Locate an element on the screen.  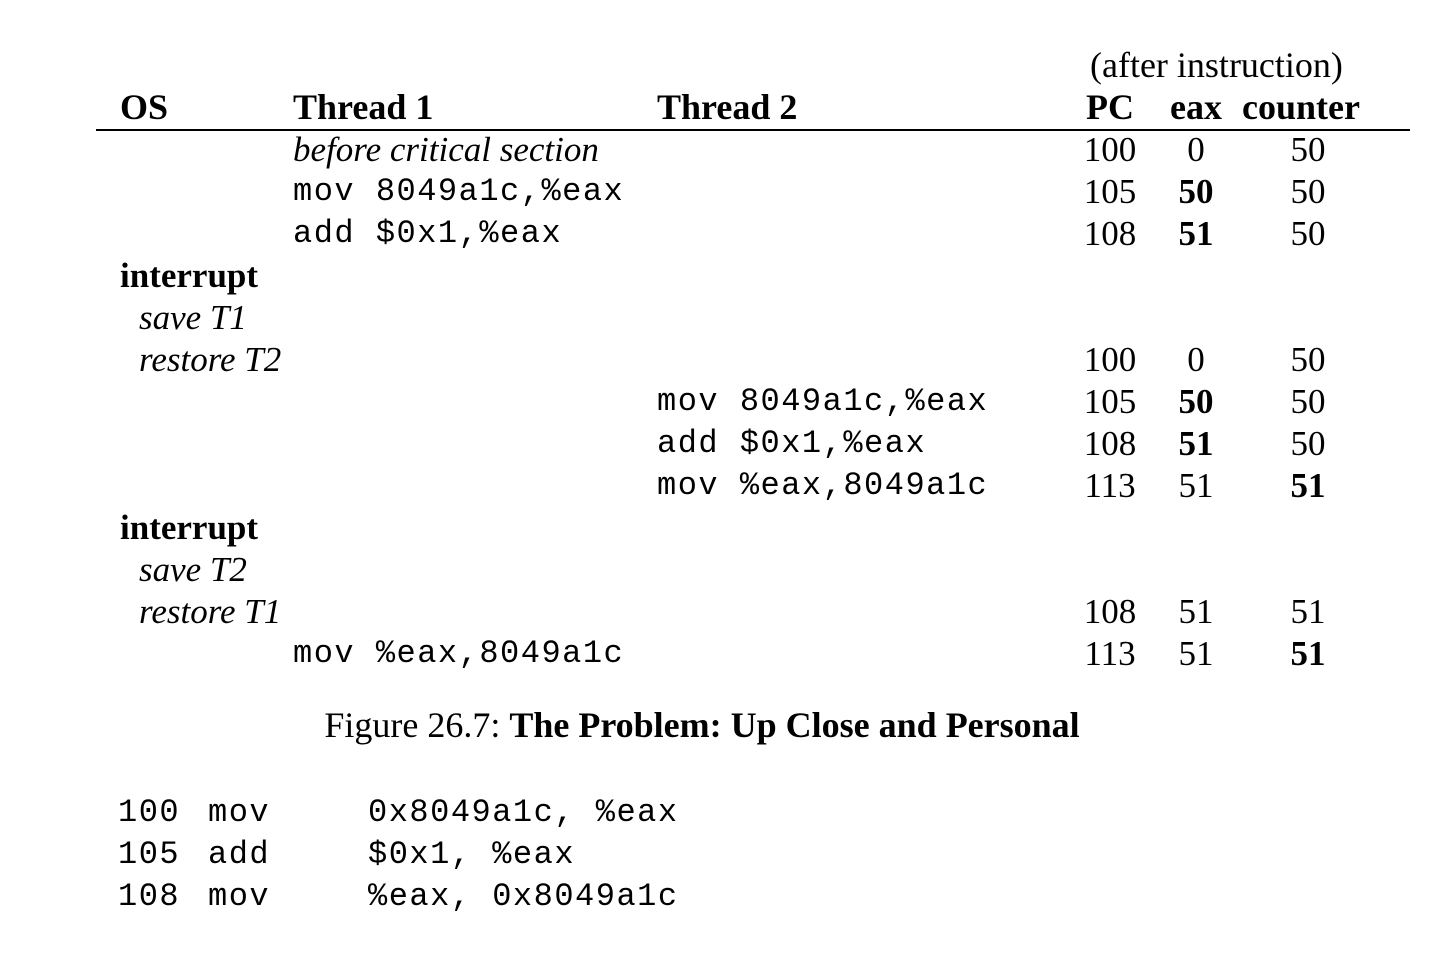
instruction-address: 100 is located at coordinates (149, 812).